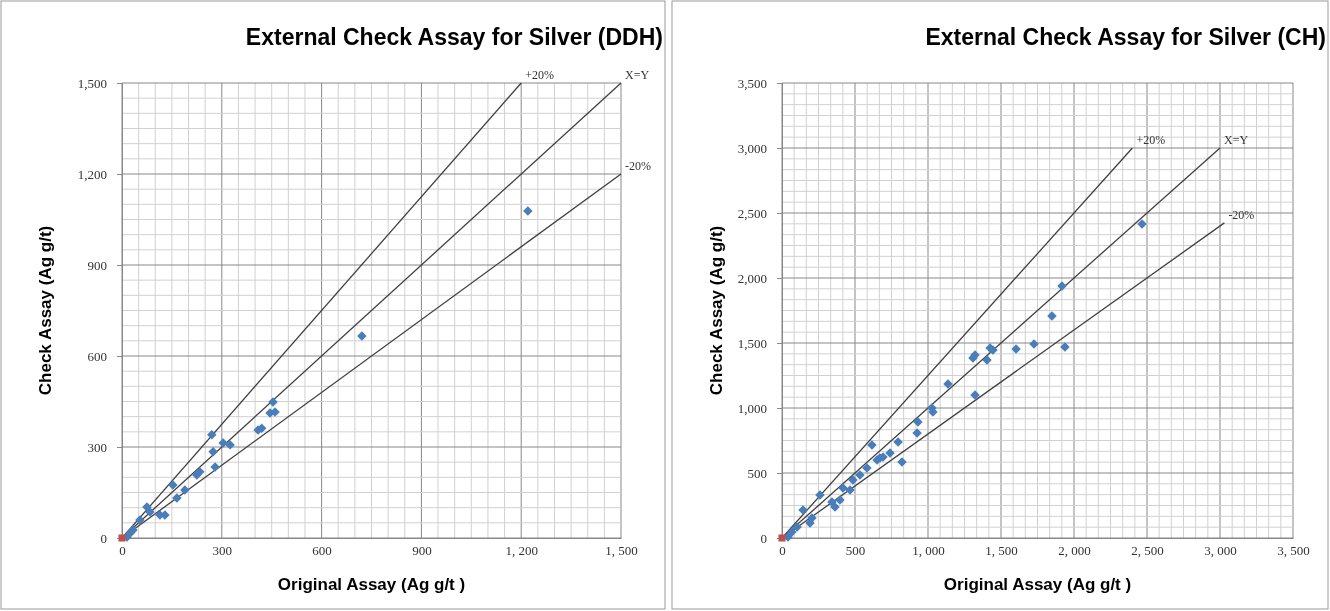  Describe the element at coordinates (752, 408) in the screenshot. I see `y-tick-label: 1,000` at that location.